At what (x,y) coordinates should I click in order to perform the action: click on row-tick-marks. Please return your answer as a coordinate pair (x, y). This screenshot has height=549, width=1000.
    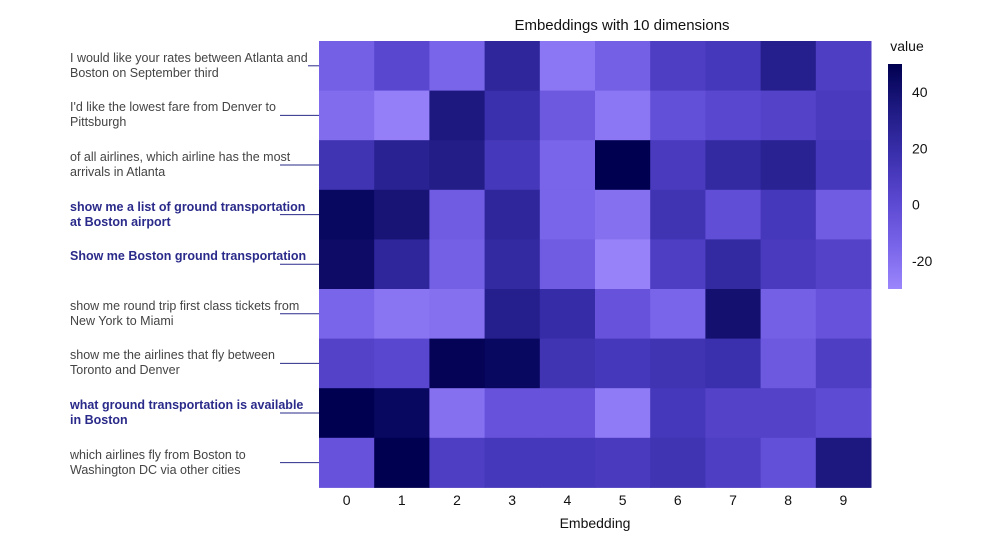
    Looking at the image, I should click on (299, 264).